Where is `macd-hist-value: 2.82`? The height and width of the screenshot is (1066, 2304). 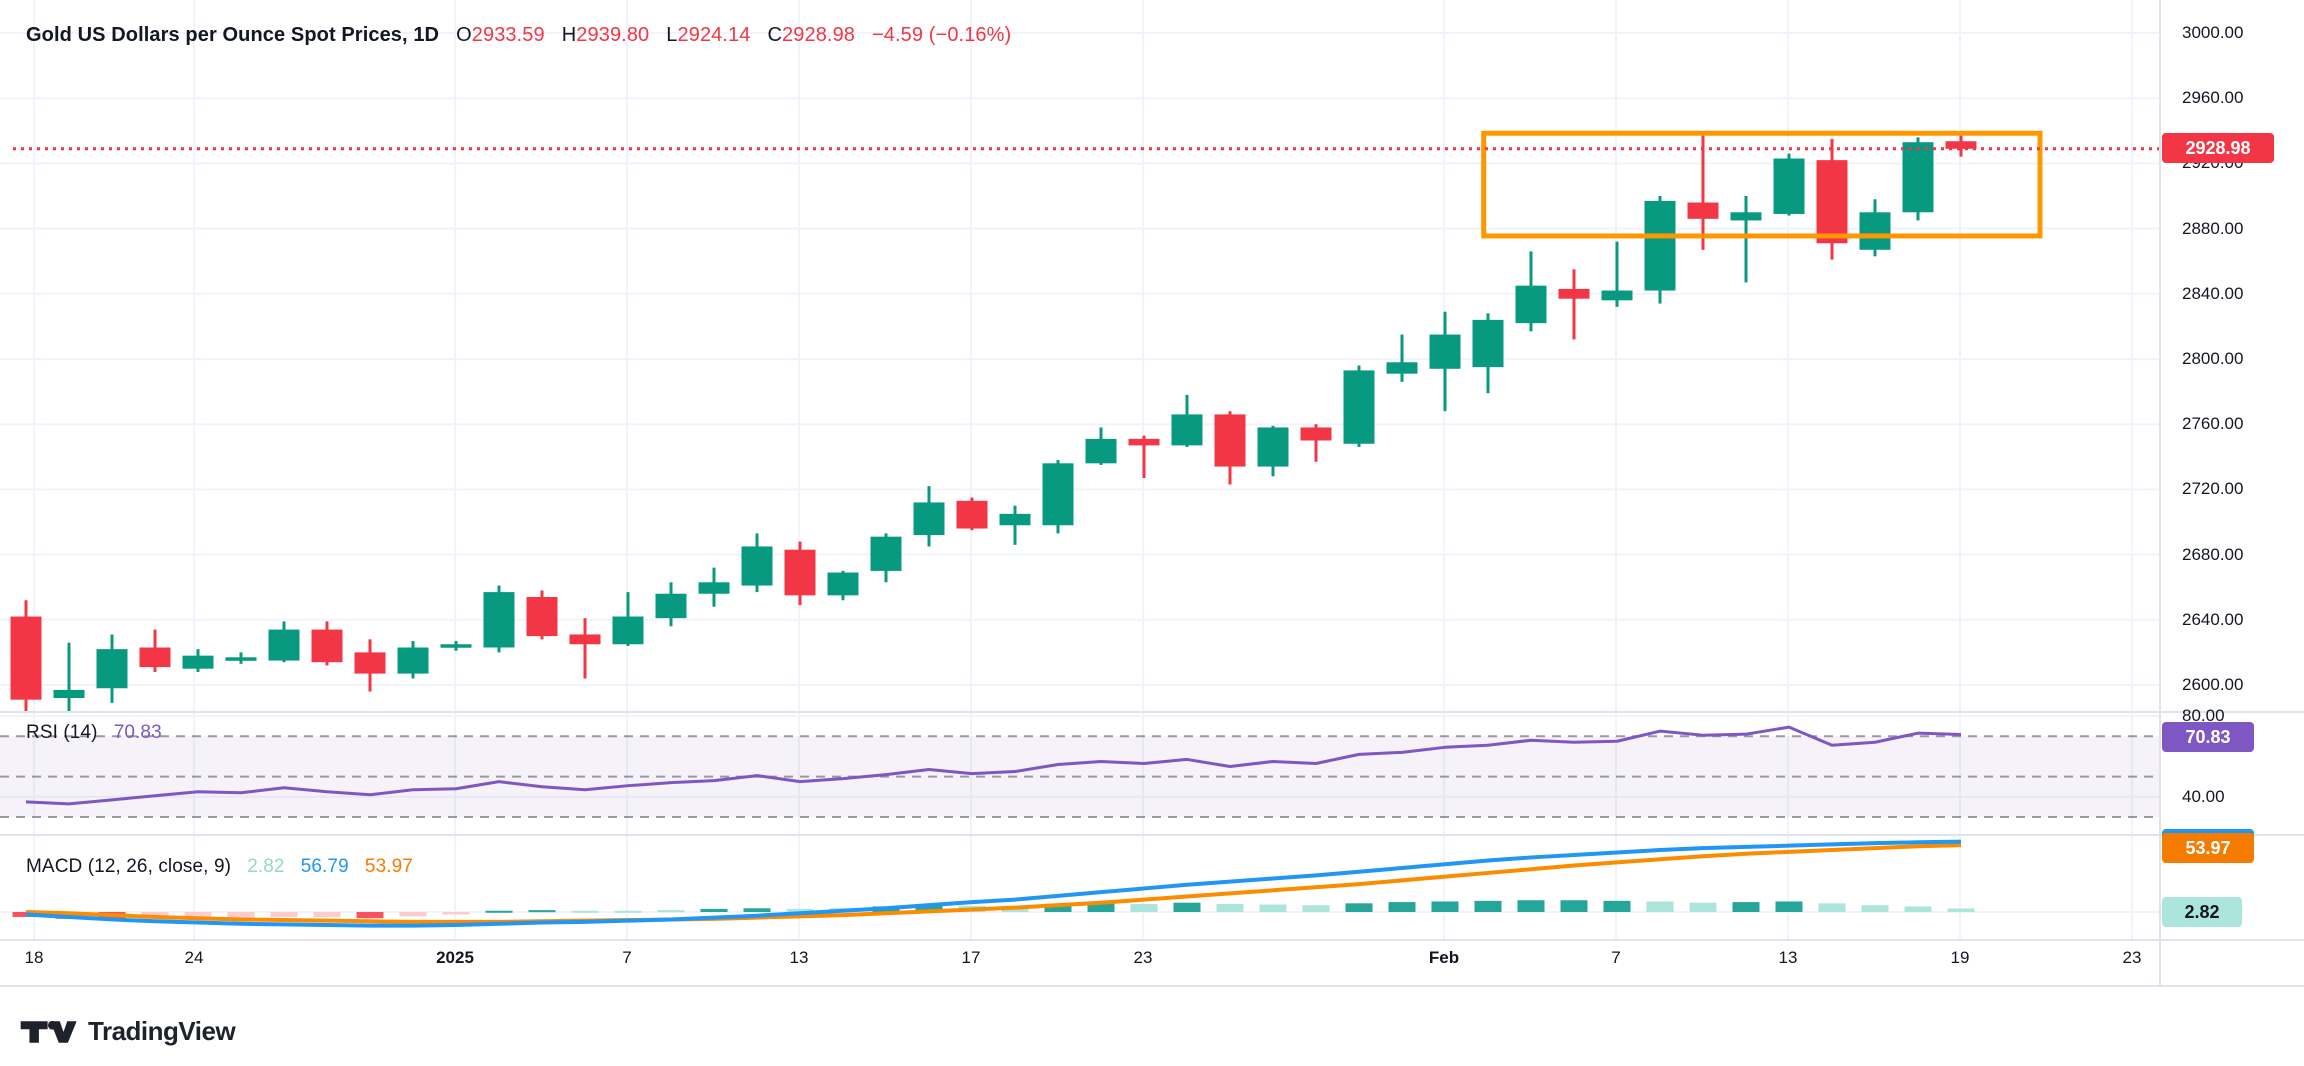
macd-hist-value: 2.82 is located at coordinates (266, 866).